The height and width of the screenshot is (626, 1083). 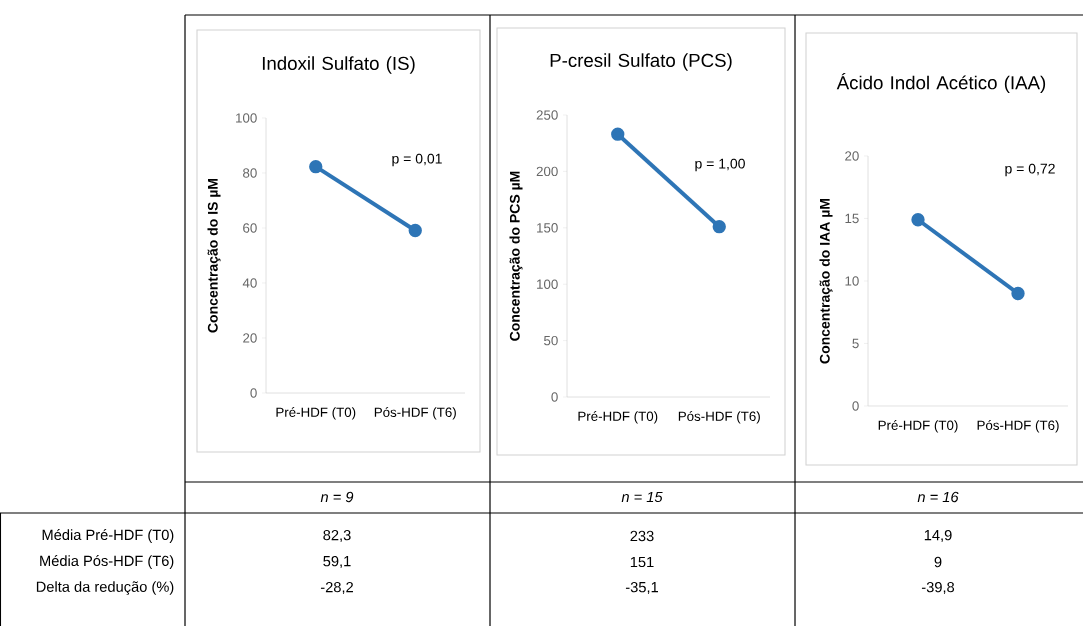 What do you see at coordinates (107, 562) in the screenshot?
I see `text: Média Pós-HDF (T6)` at bounding box center [107, 562].